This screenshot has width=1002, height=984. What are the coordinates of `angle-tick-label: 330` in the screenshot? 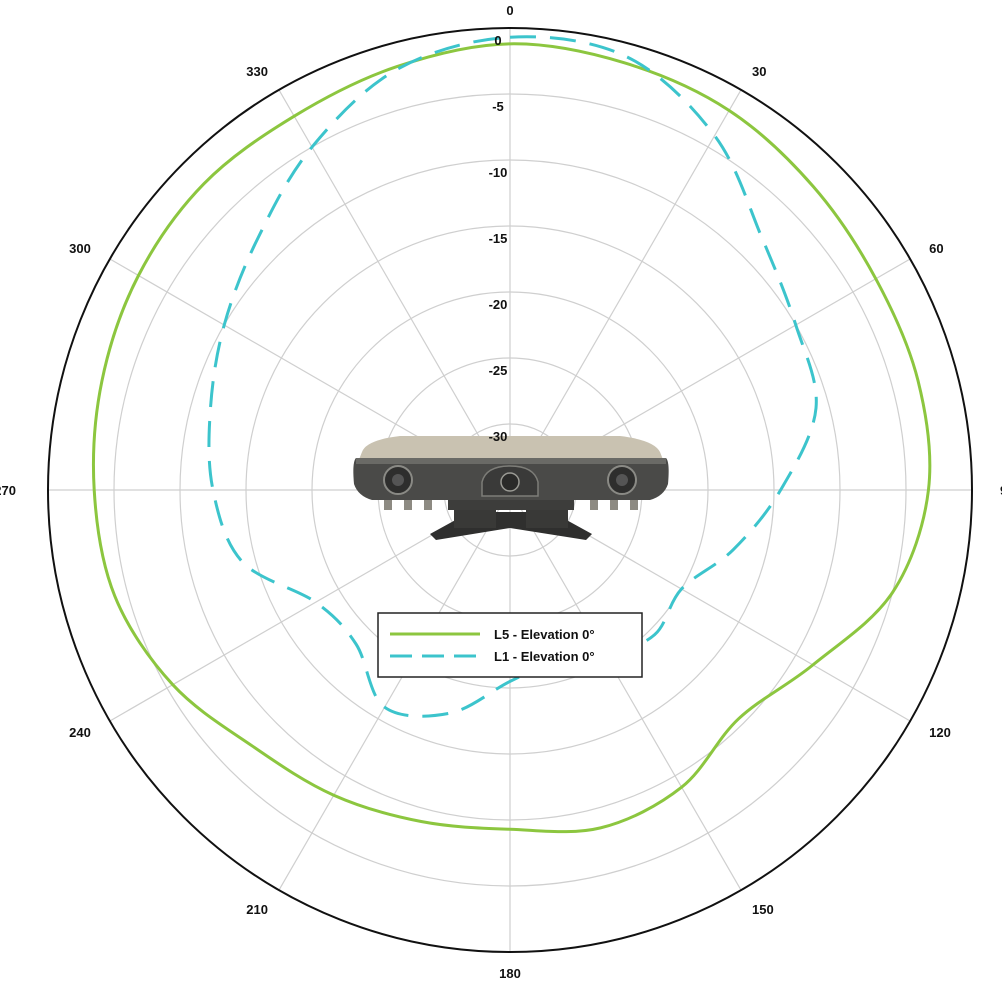 It's located at (257, 71).